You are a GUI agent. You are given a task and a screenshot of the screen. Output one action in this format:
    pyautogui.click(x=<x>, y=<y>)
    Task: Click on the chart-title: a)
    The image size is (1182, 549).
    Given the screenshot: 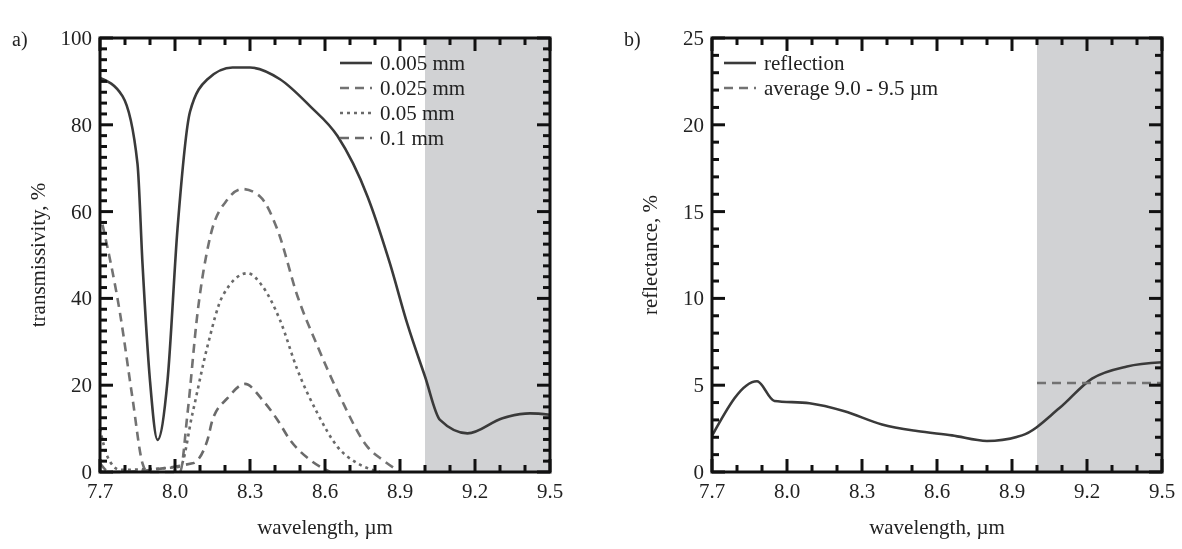 What is the action you would take?
    pyautogui.click(x=20, y=39)
    